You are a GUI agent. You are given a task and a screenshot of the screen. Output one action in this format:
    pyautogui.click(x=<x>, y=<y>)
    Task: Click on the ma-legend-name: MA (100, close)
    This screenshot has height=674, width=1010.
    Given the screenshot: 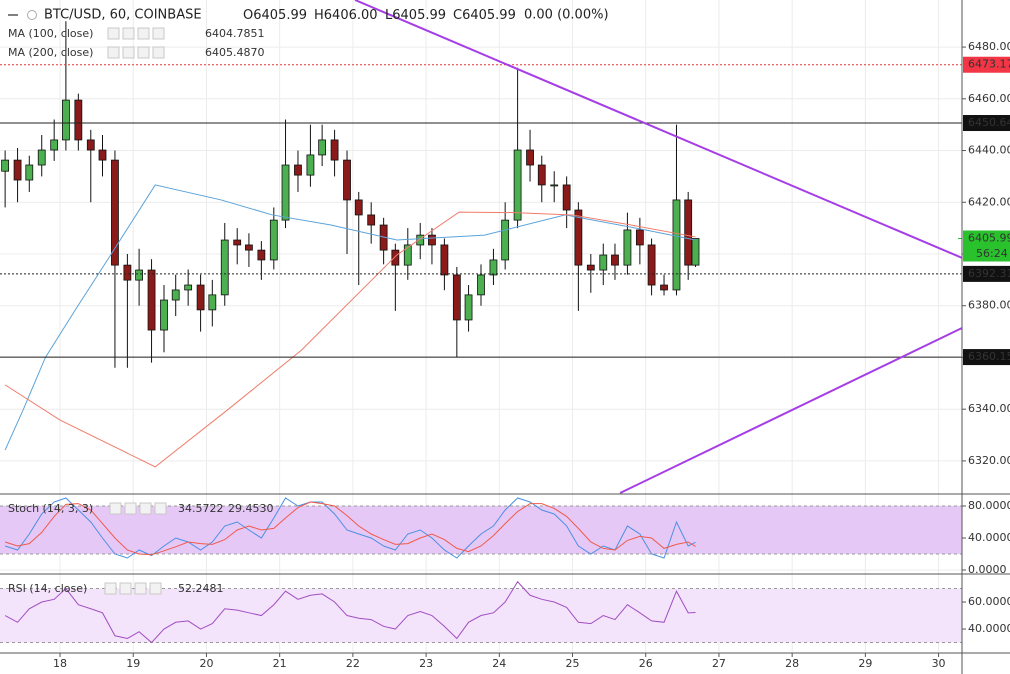 What is the action you would take?
    pyautogui.click(x=50, y=33)
    